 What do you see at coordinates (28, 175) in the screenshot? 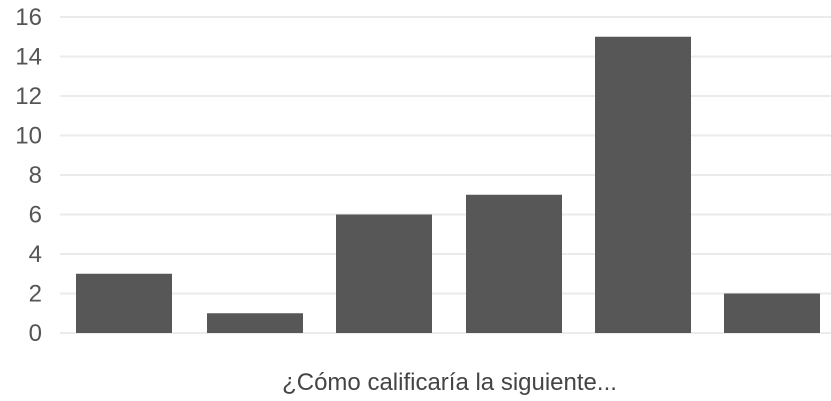
I see `y-axis-ticks: 0 2 4 6 8 10 12 14 16` at bounding box center [28, 175].